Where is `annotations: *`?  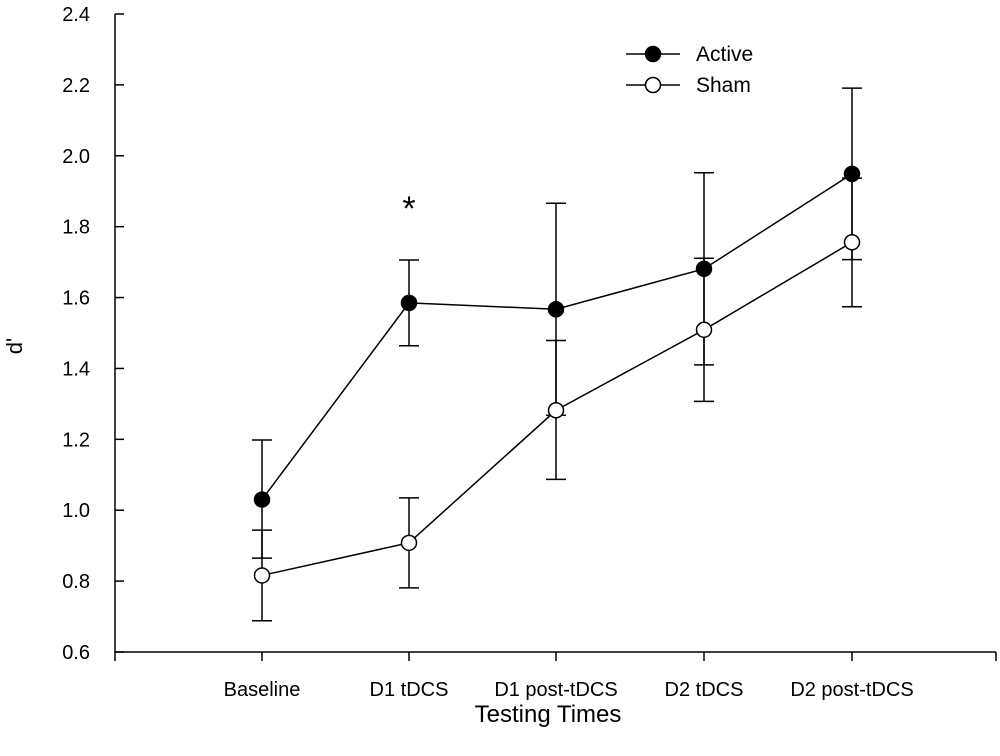
annotations: * is located at coordinates (408, 209).